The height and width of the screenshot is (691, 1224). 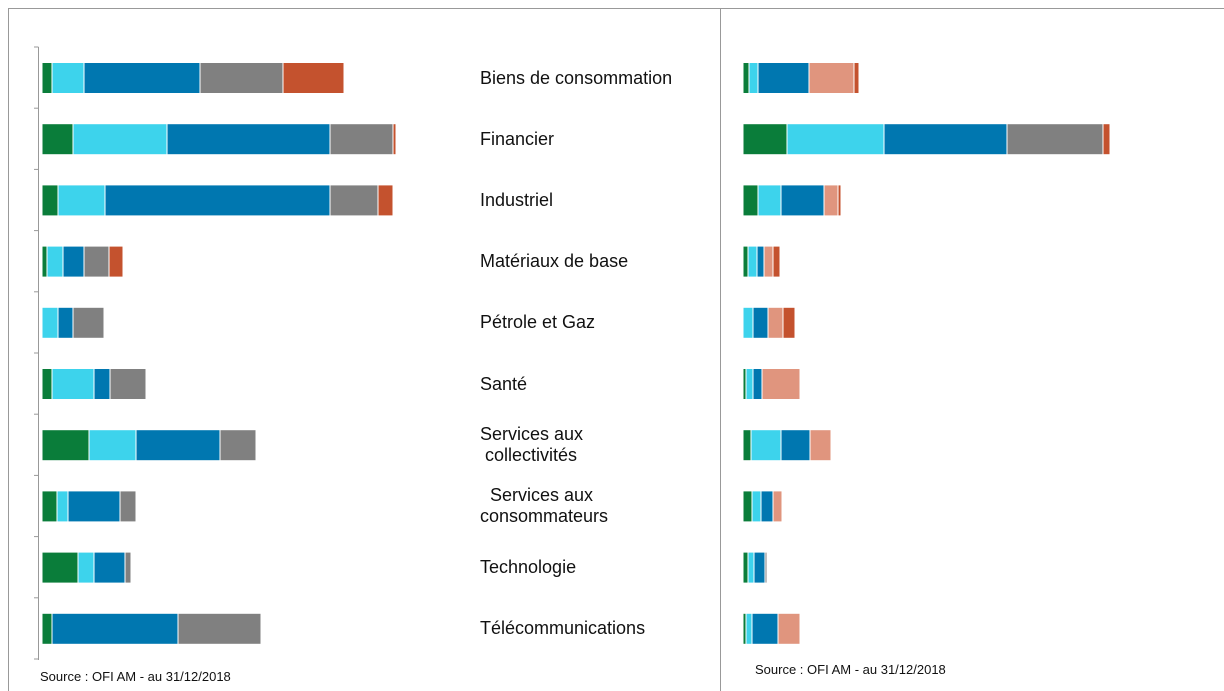 What do you see at coordinates (576, 77) in the screenshot?
I see `category-label: Biens de consommation` at bounding box center [576, 77].